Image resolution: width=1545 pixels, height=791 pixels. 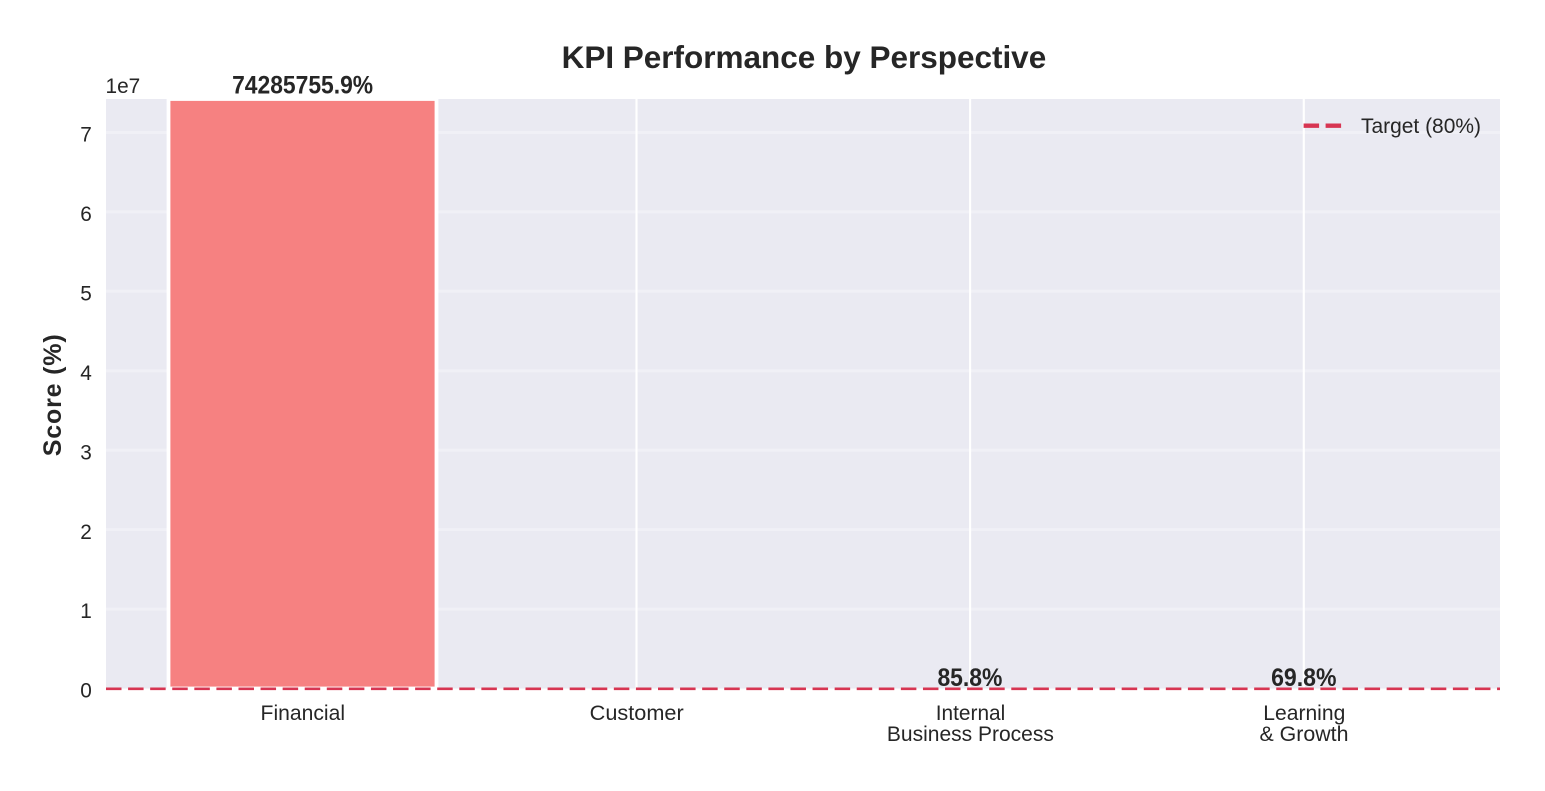 What do you see at coordinates (1304, 734) in the screenshot?
I see `svg-text: & Growth` at bounding box center [1304, 734].